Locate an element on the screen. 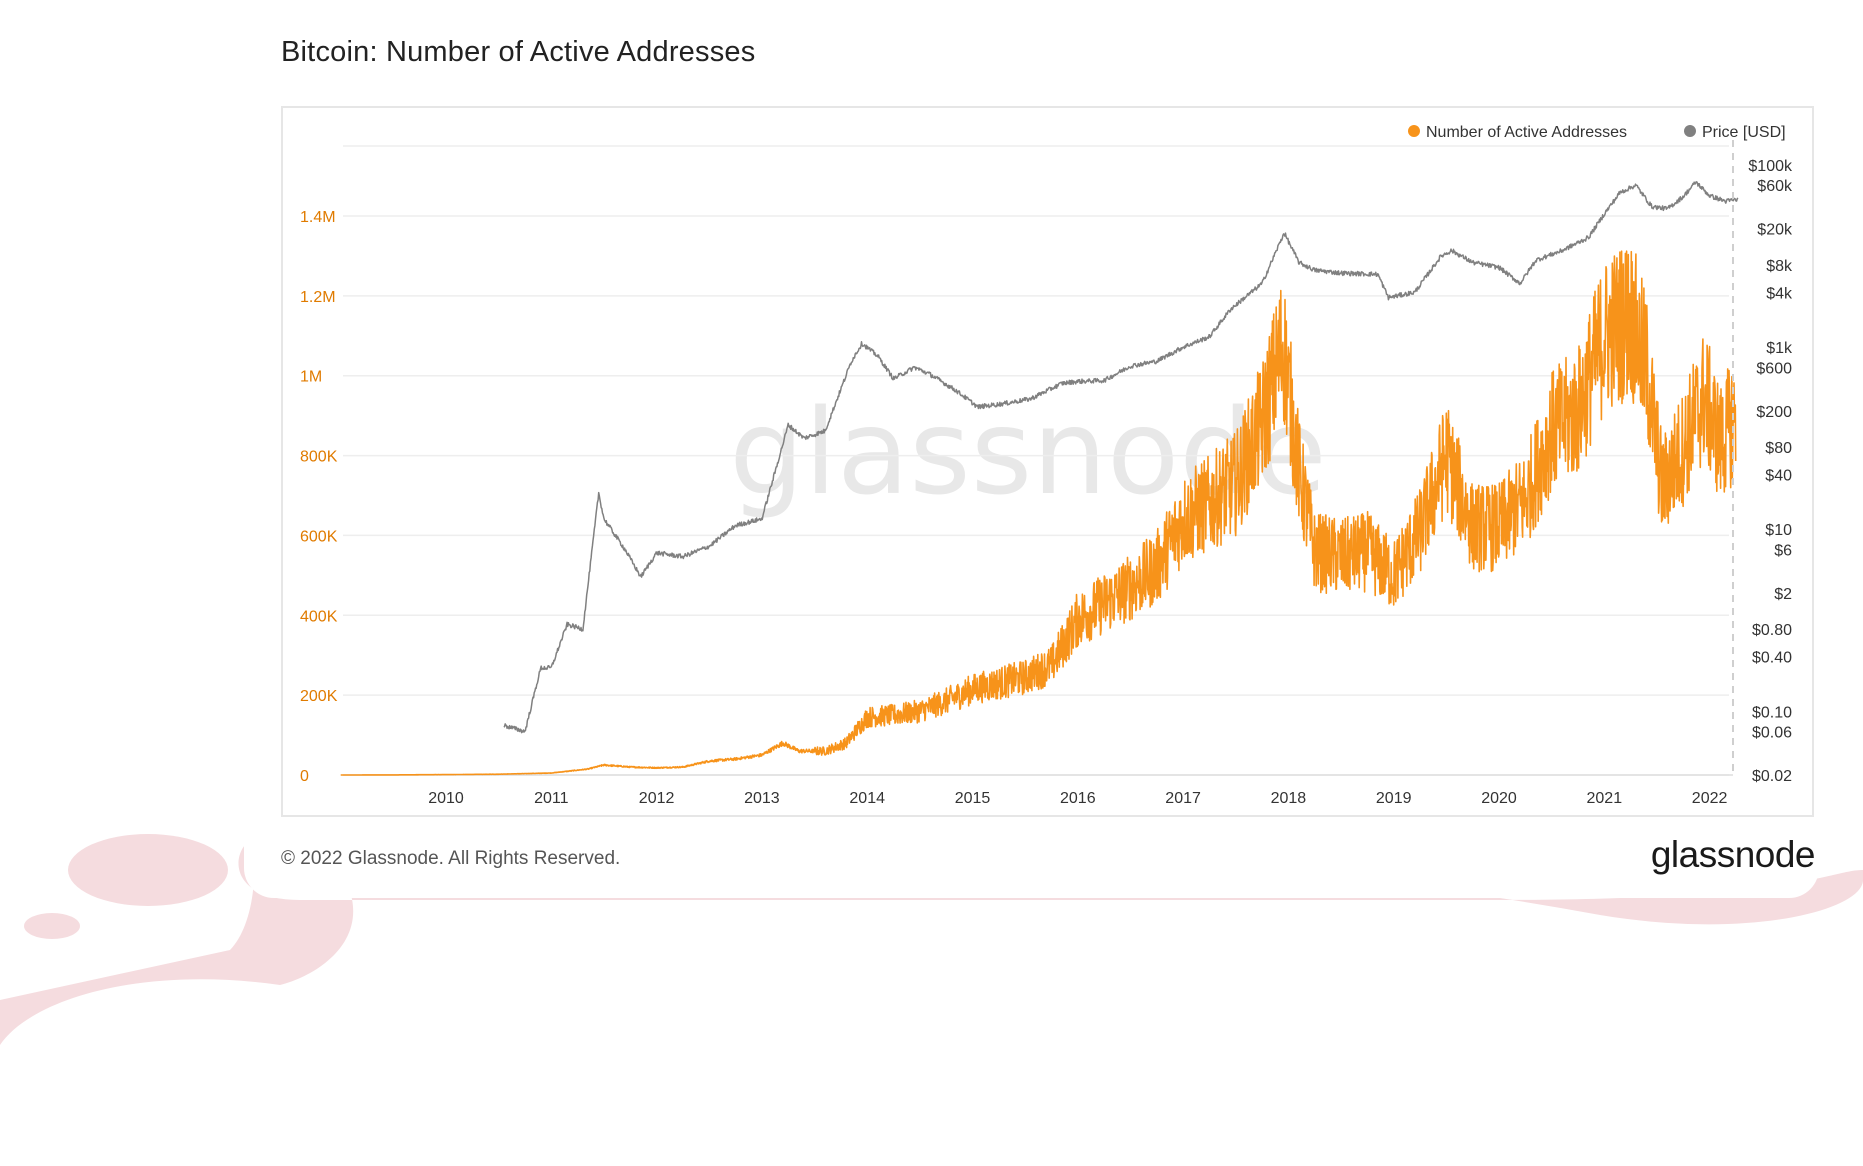 The height and width of the screenshot is (1166, 1863). left-tick-label: 600K is located at coordinates (319, 536).